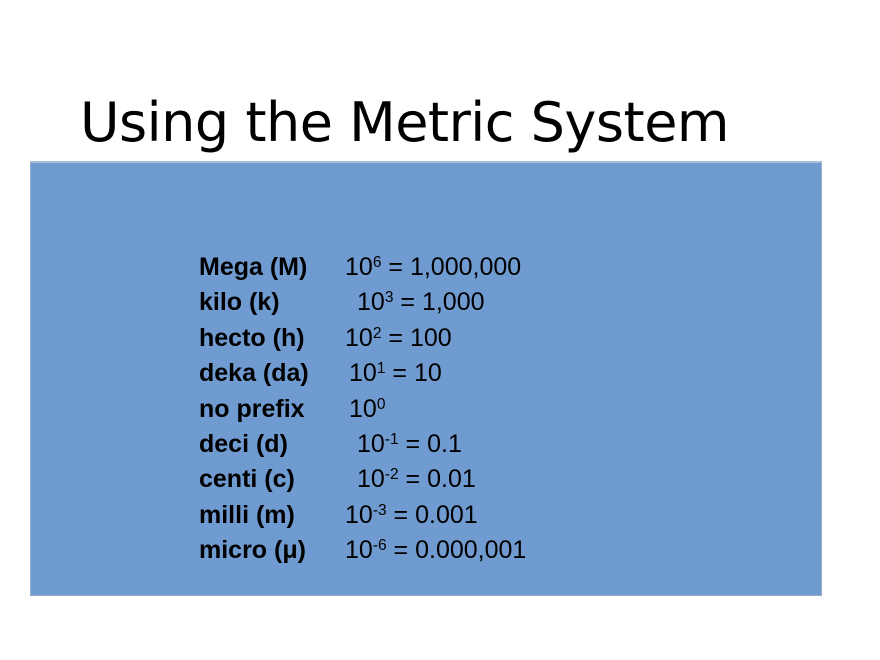  I want to click on list-item: no prefix 100, so click(499, 409).